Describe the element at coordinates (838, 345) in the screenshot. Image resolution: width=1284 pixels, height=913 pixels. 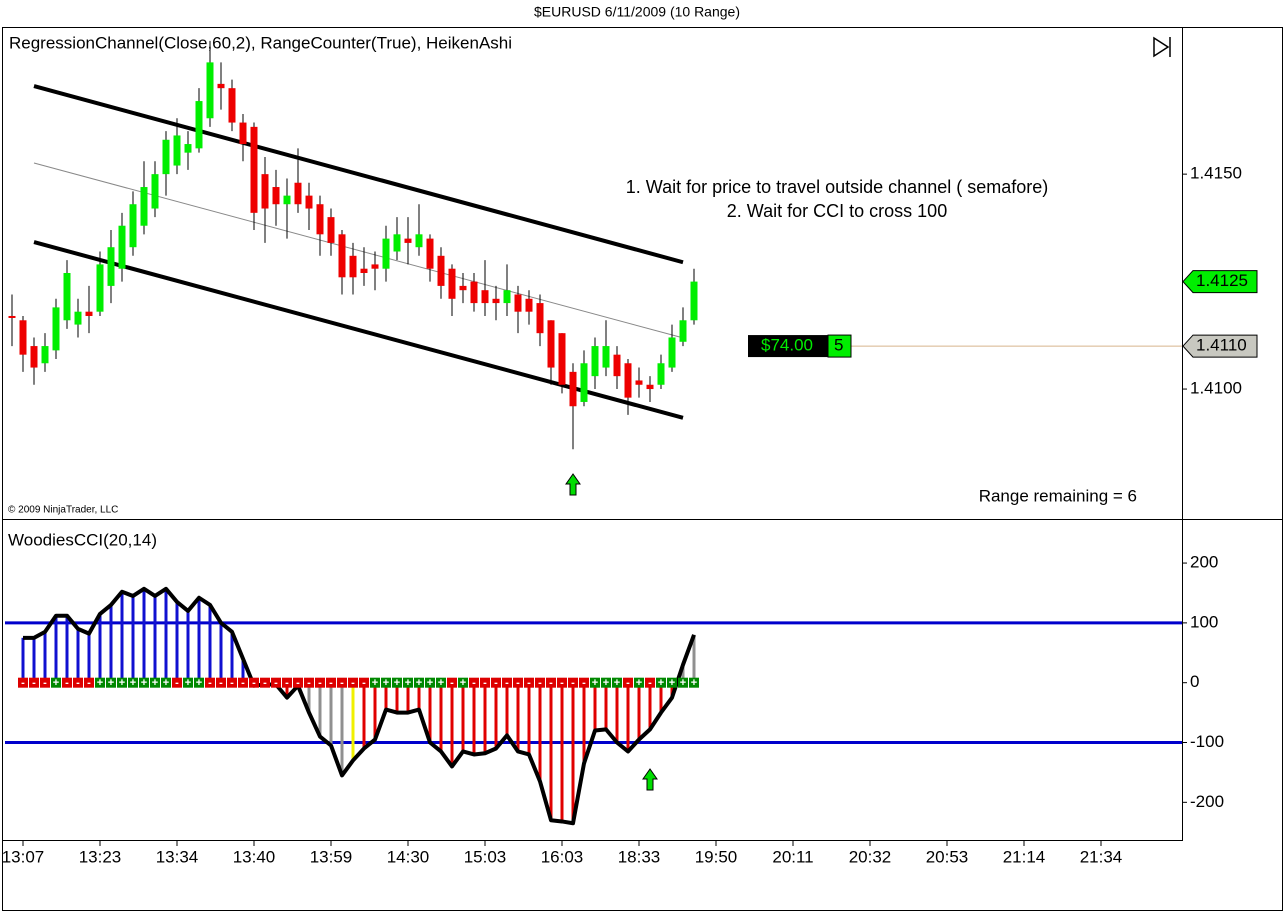
I see `quantity-label: 5` at that location.